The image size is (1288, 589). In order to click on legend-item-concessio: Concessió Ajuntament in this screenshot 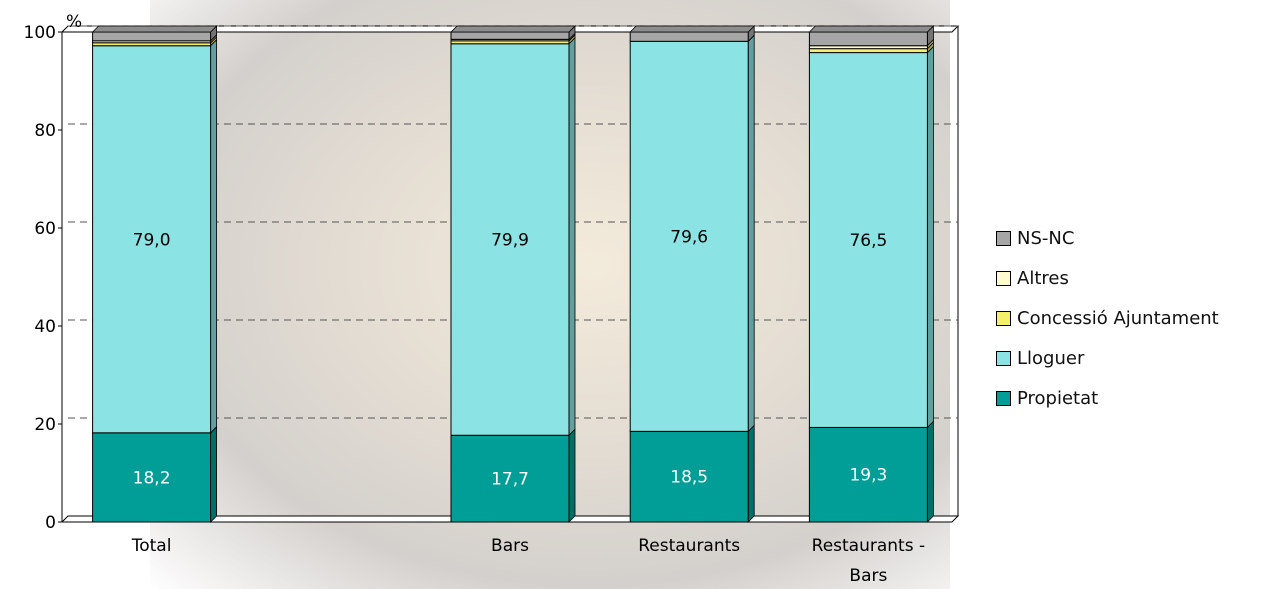, I will do `click(1142, 318)`.